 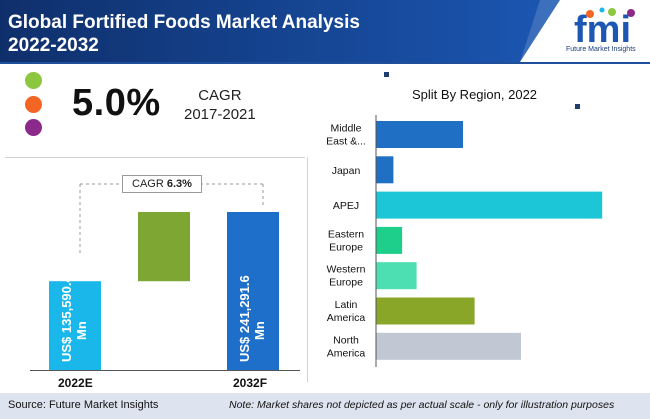 I want to click on region-bar-latin-america, so click(x=425, y=311).